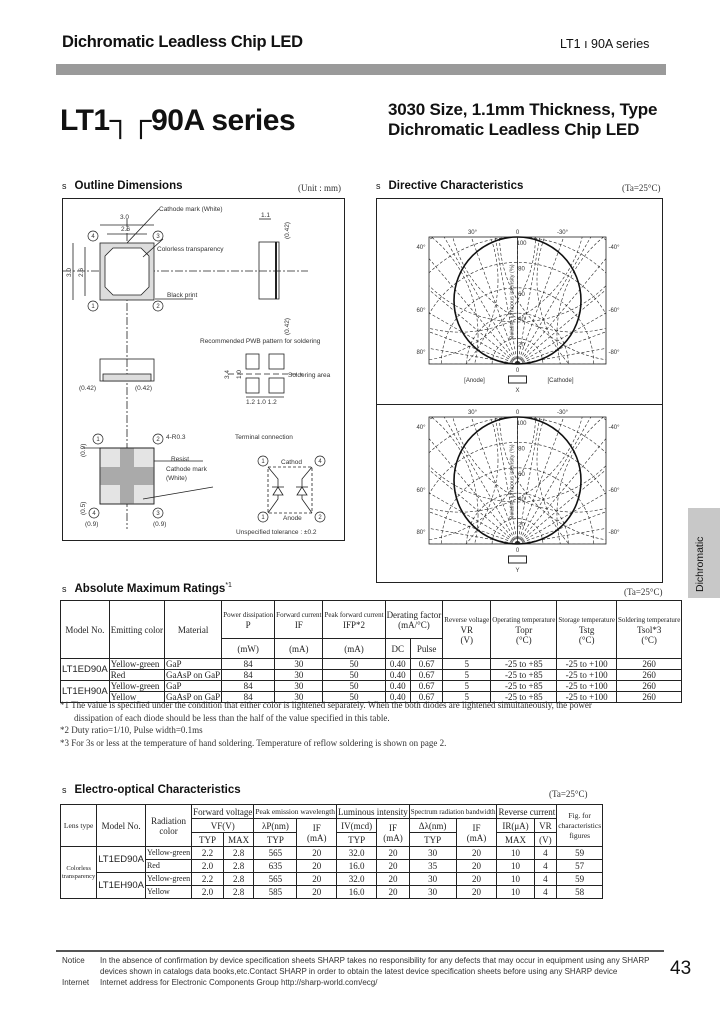  I want to click on th-peak: Peak emission wavelength, so click(295, 811).